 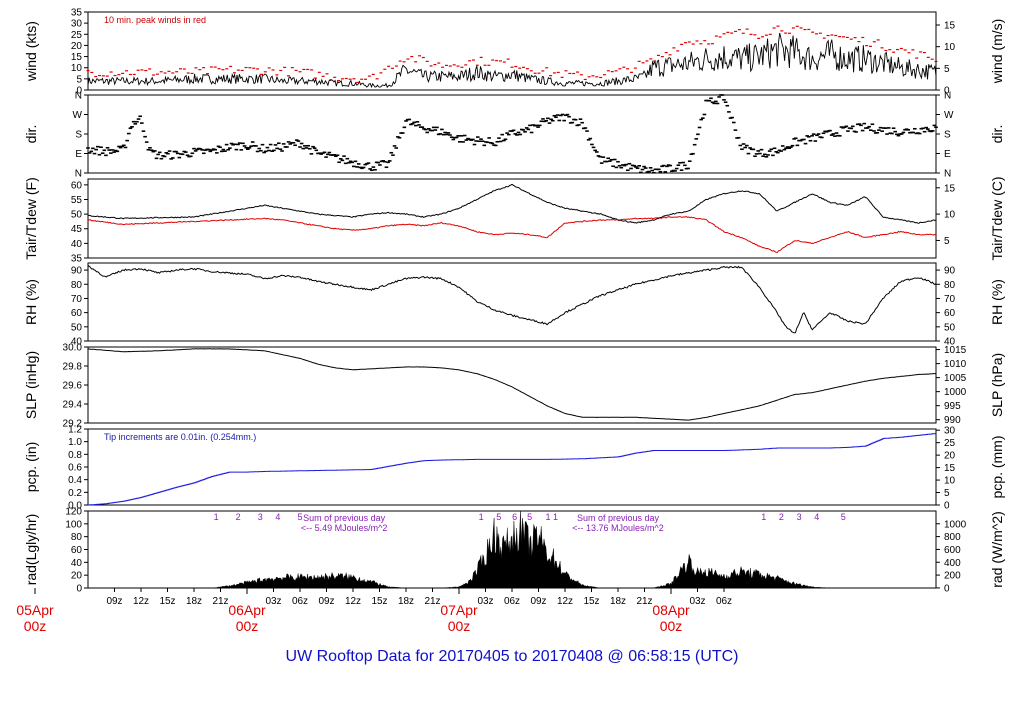 I want to click on y-tick-label-right: 25, so click(x=950, y=443).